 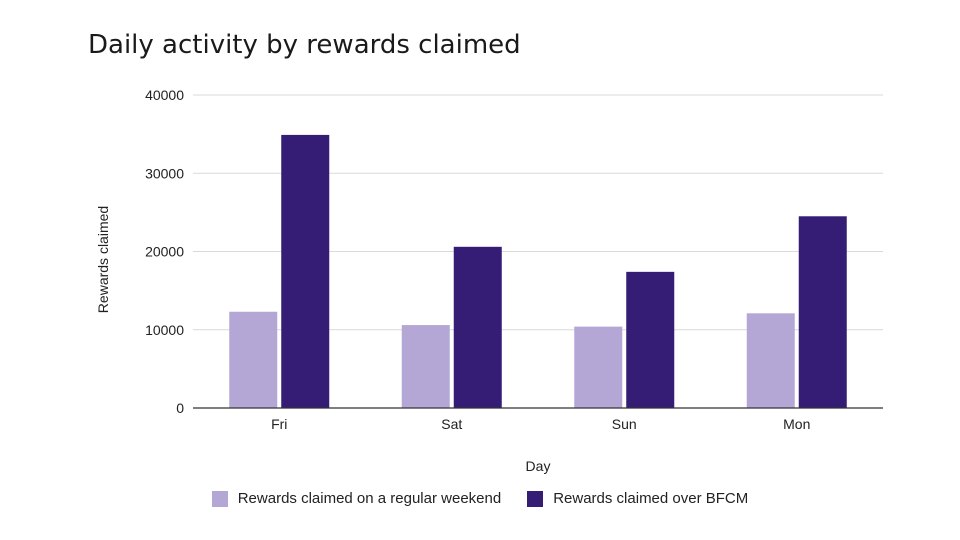 I want to click on chart-title: Daily activity by rewards claimed, so click(x=304, y=45).